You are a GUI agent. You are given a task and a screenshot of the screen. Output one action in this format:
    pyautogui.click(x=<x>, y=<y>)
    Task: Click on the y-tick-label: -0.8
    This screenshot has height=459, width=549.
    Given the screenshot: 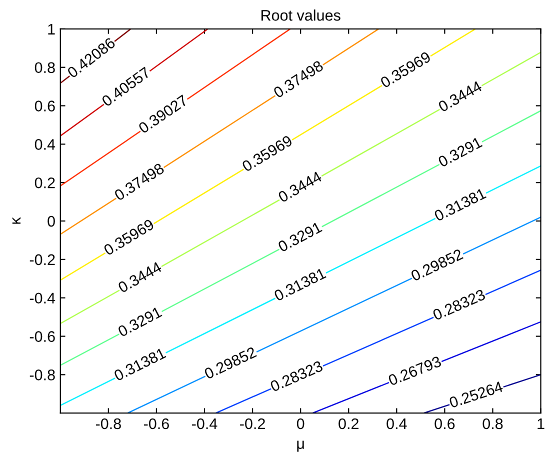 What is the action you would take?
    pyautogui.click(x=42, y=375)
    